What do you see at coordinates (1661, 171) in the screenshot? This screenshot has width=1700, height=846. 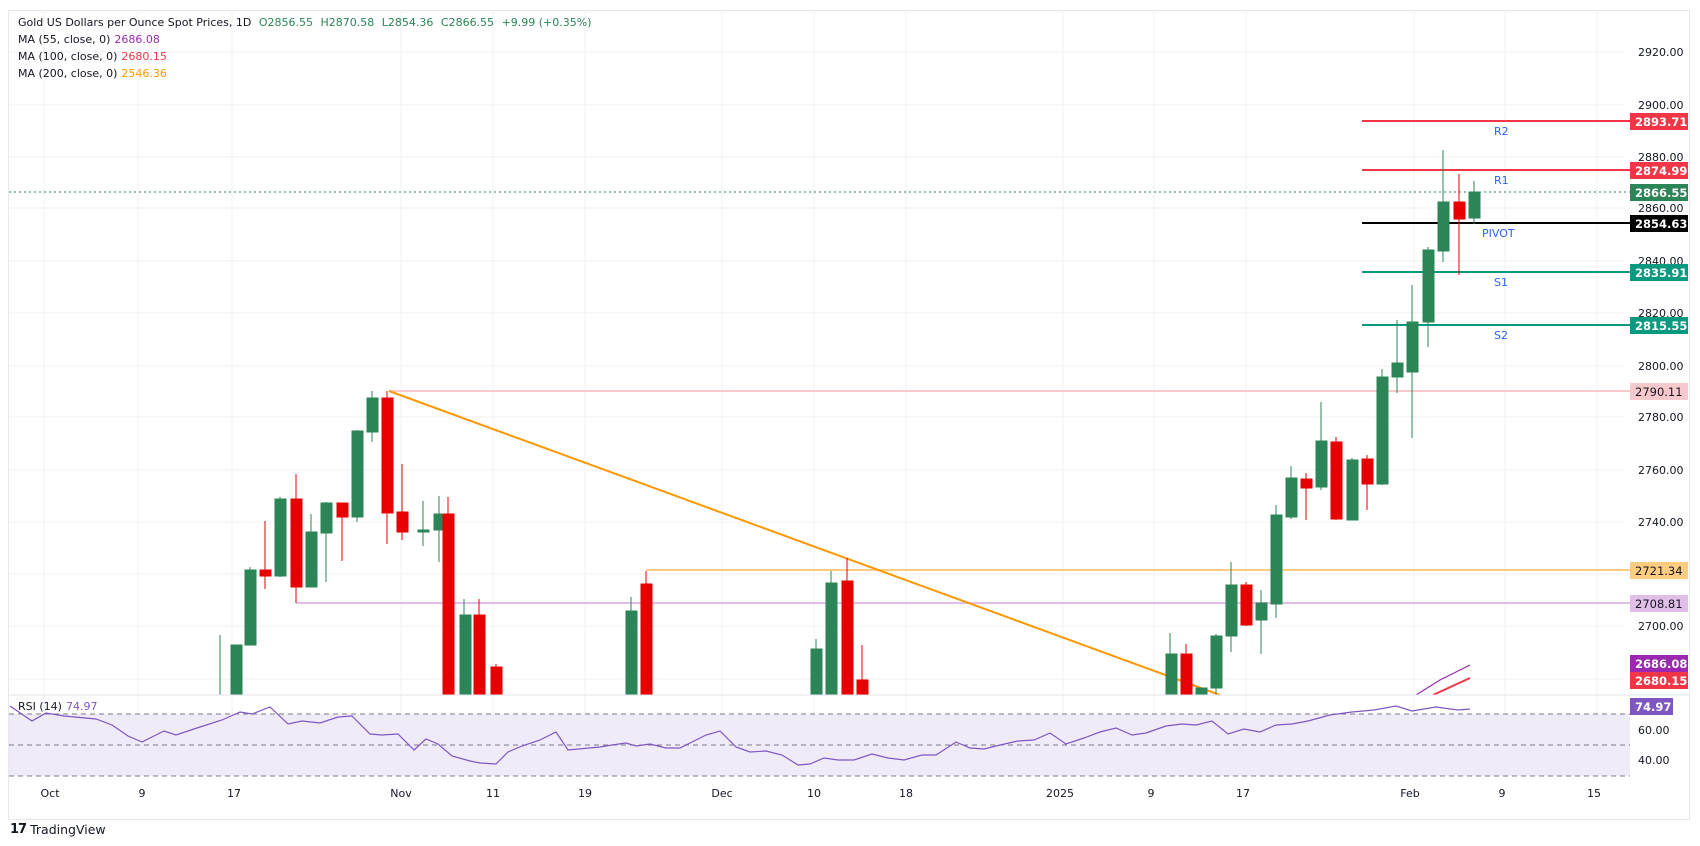 I see `badge-r1: 2874.99` at bounding box center [1661, 171].